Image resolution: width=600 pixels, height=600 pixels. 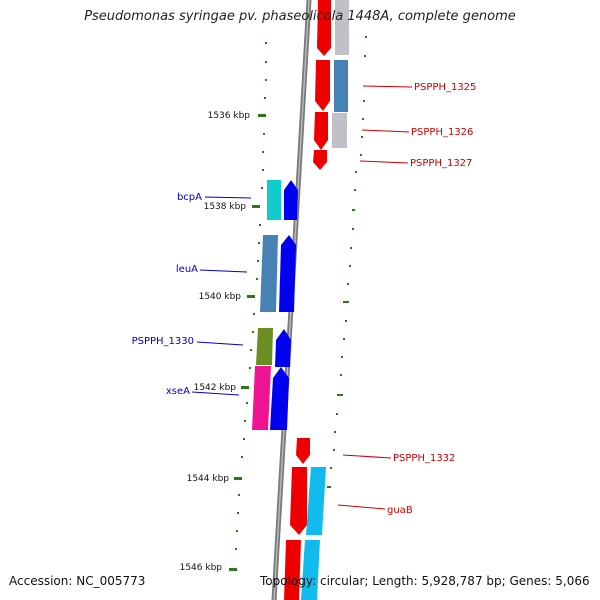 What do you see at coordinates (163, 341) in the screenshot?
I see `gene-label-pspph-1330: PSPPH_1330` at bounding box center [163, 341].